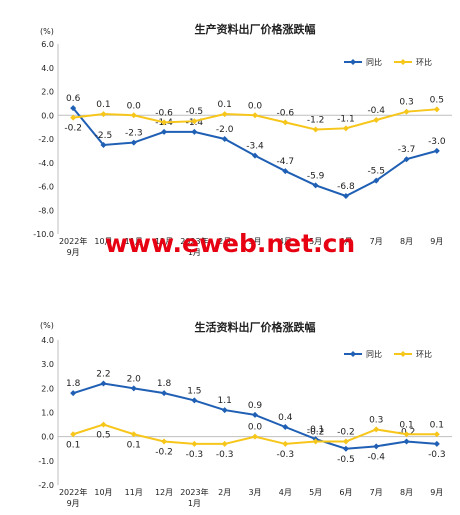 The width and height of the screenshot is (460, 515). I want to click on data-label: -2.3, so click(134, 134).